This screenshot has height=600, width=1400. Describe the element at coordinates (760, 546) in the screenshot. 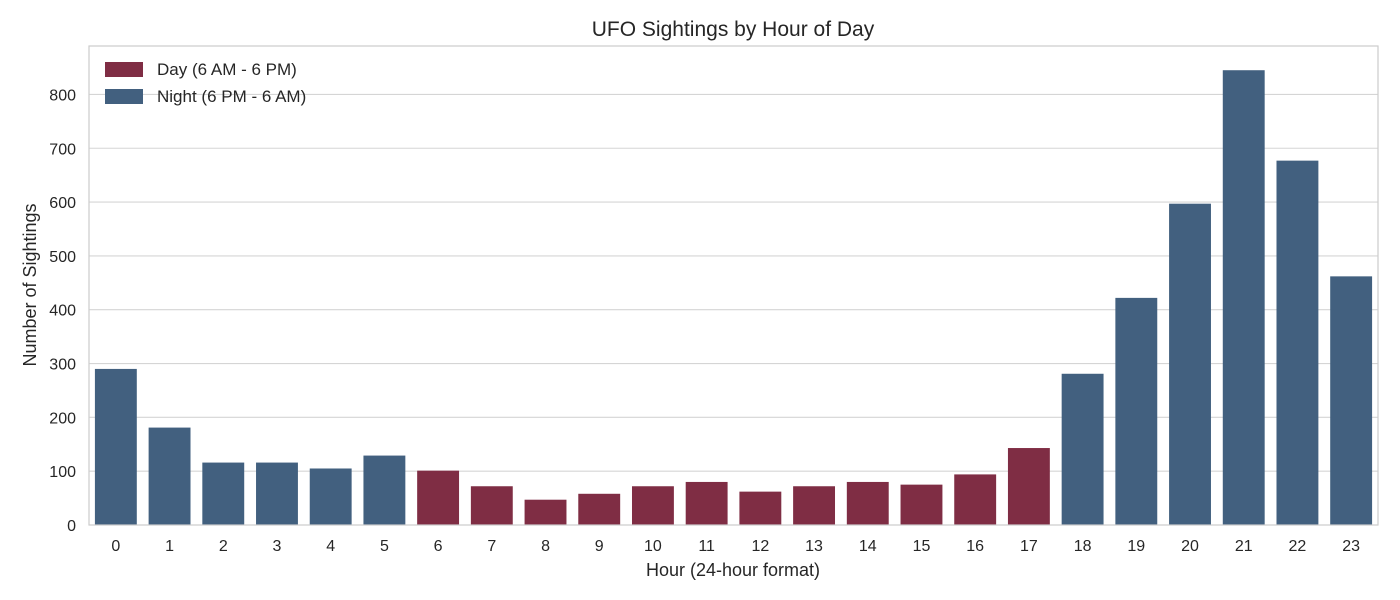

I see `x-tick-label: 12` at that location.